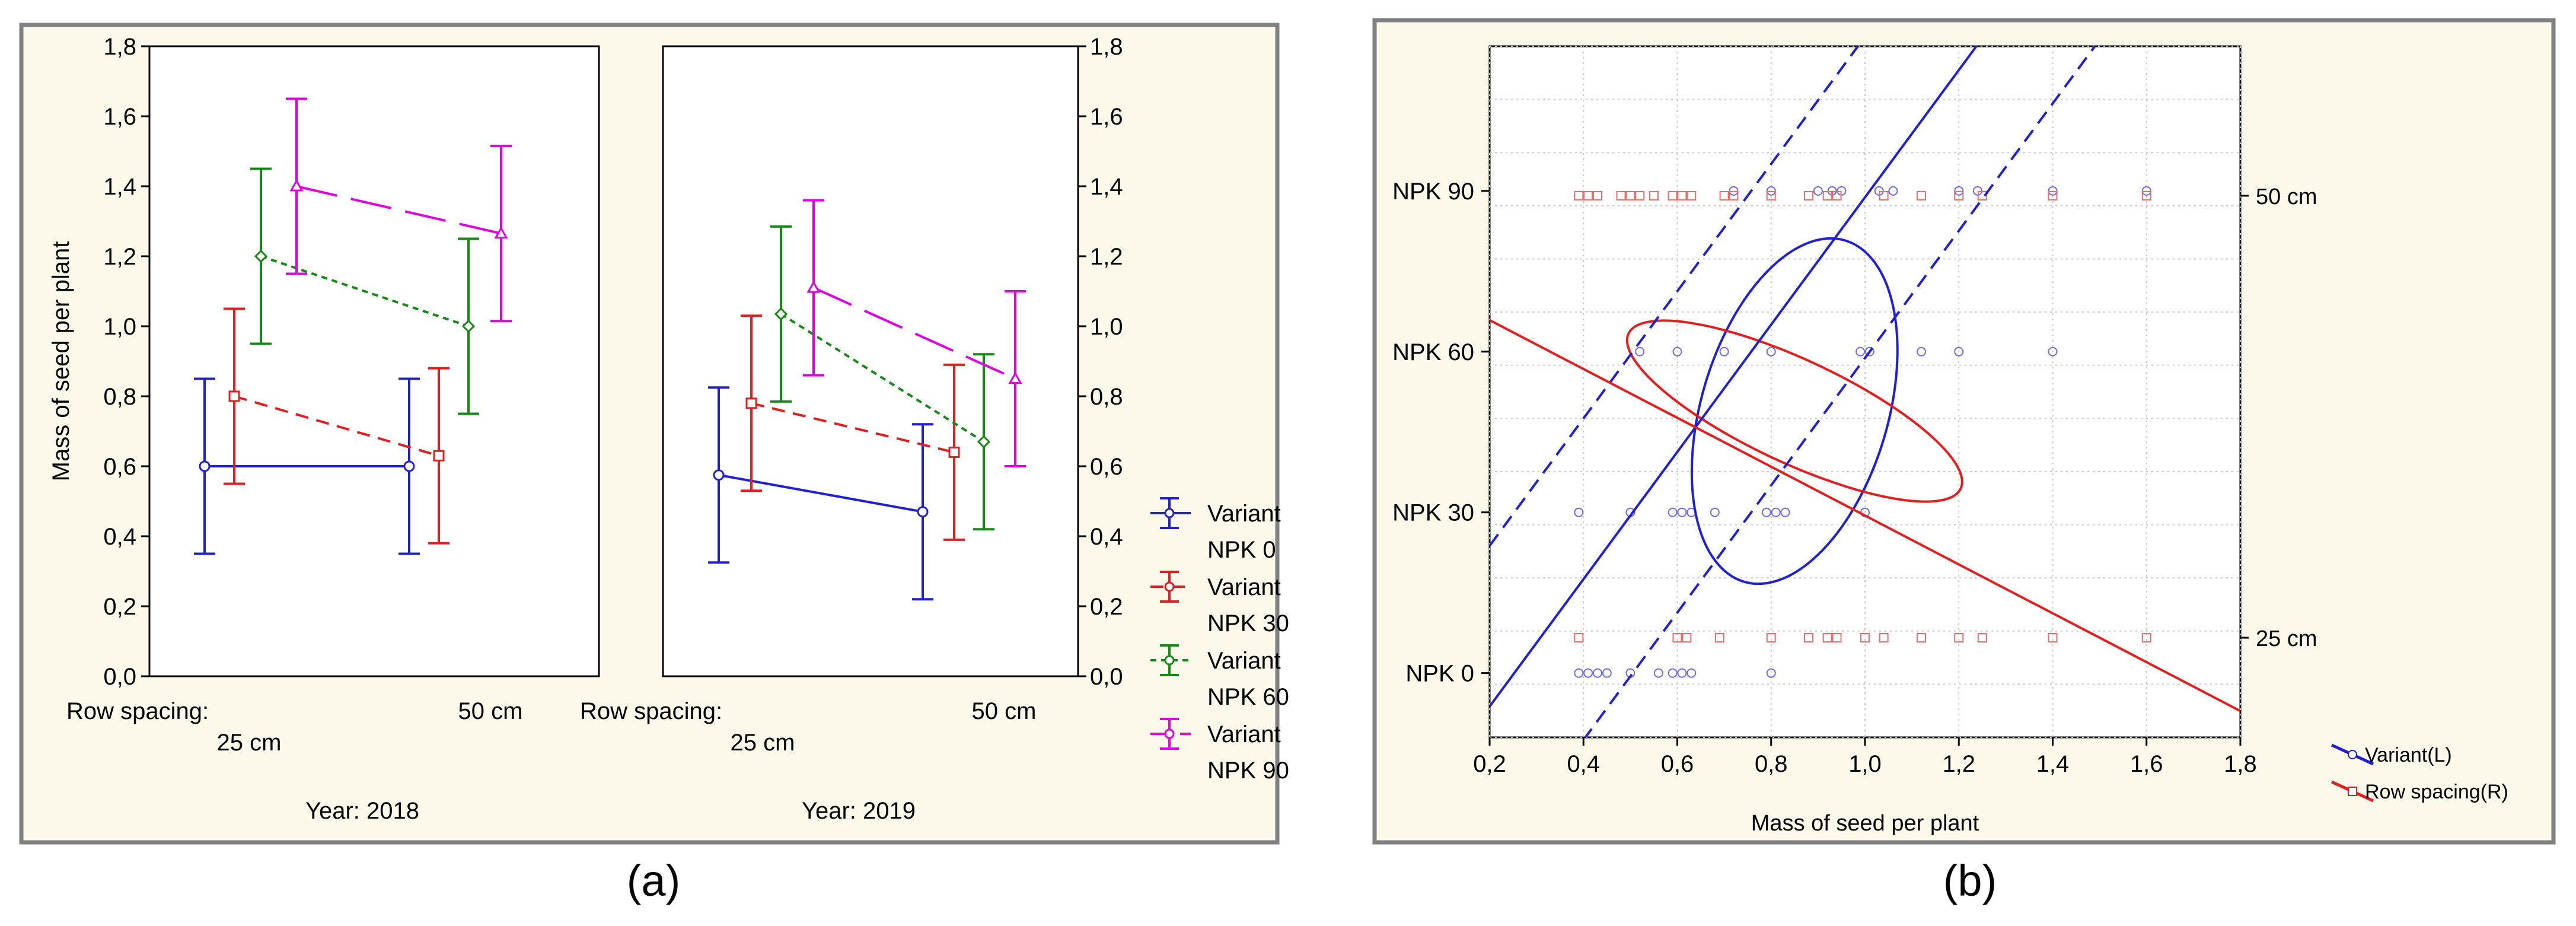 Image resolution: width=2576 pixels, height=926 pixels. Describe the element at coordinates (2286, 638) in the screenshot. I see `y-tick-label: 25 cm` at that location.